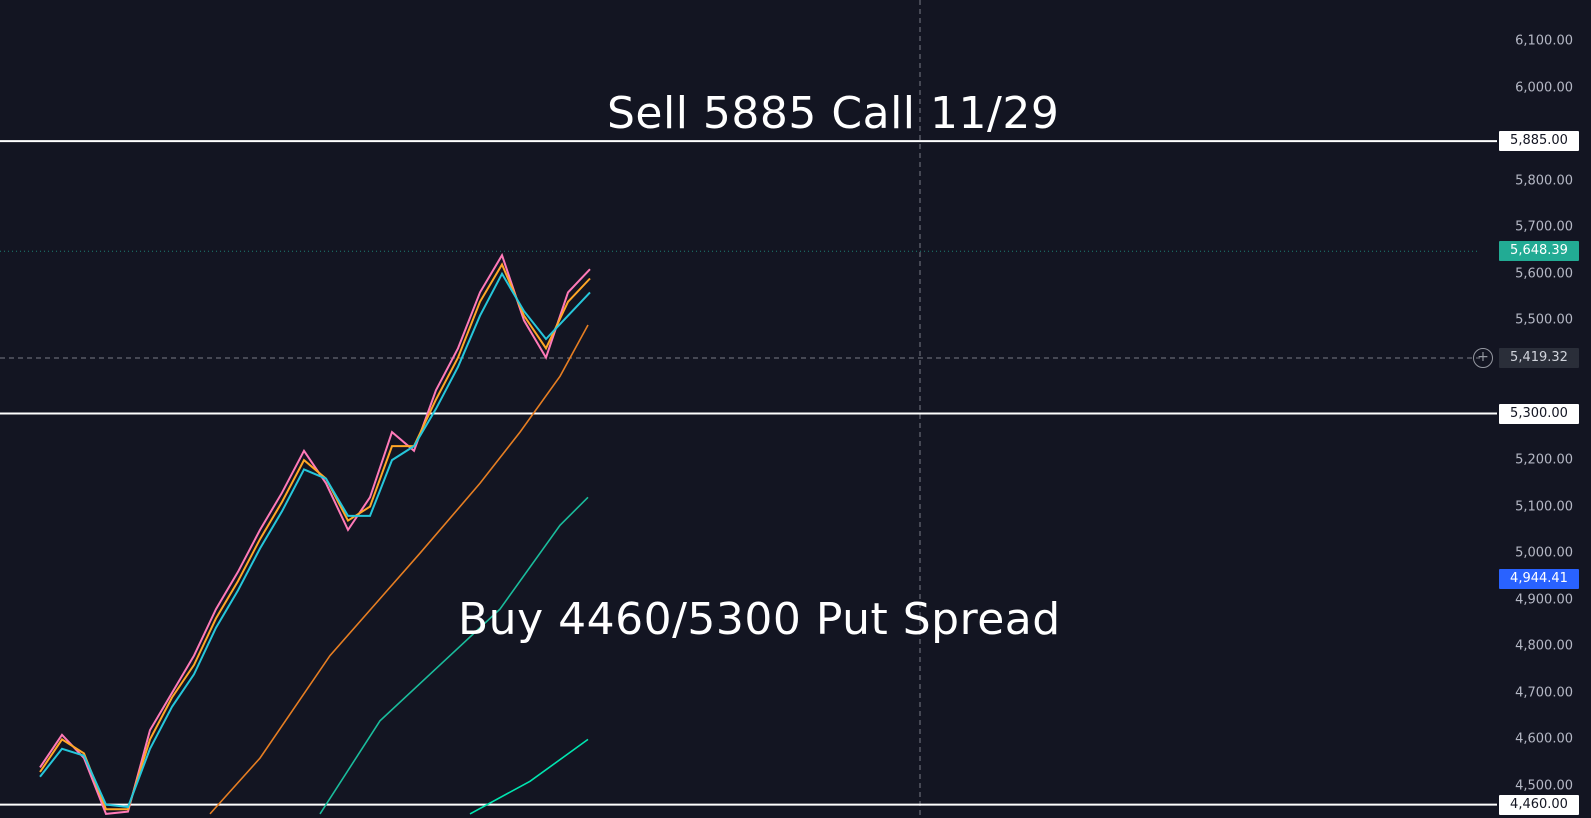 The height and width of the screenshot is (818, 1591). What do you see at coordinates (1544, 460) in the screenshot?
I see `y-axis-tick: 5,200.00` at bounding box center [1544, 460].